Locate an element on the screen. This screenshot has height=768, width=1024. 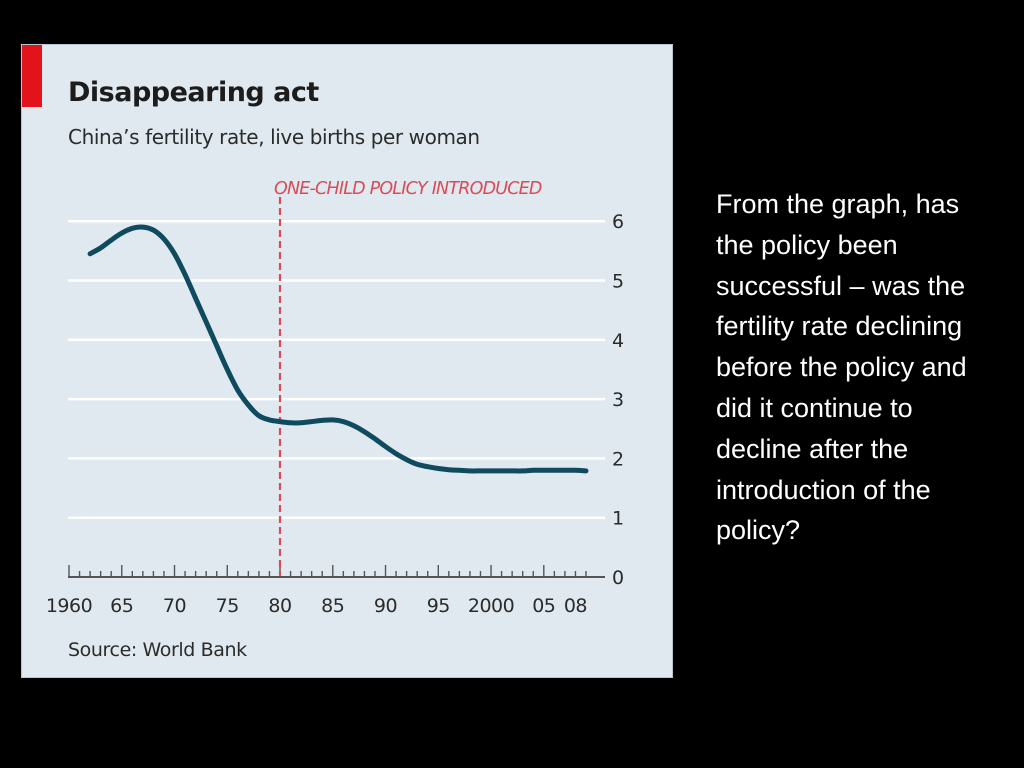
x-tick-label: 70 is located at coordinates (174, 606).